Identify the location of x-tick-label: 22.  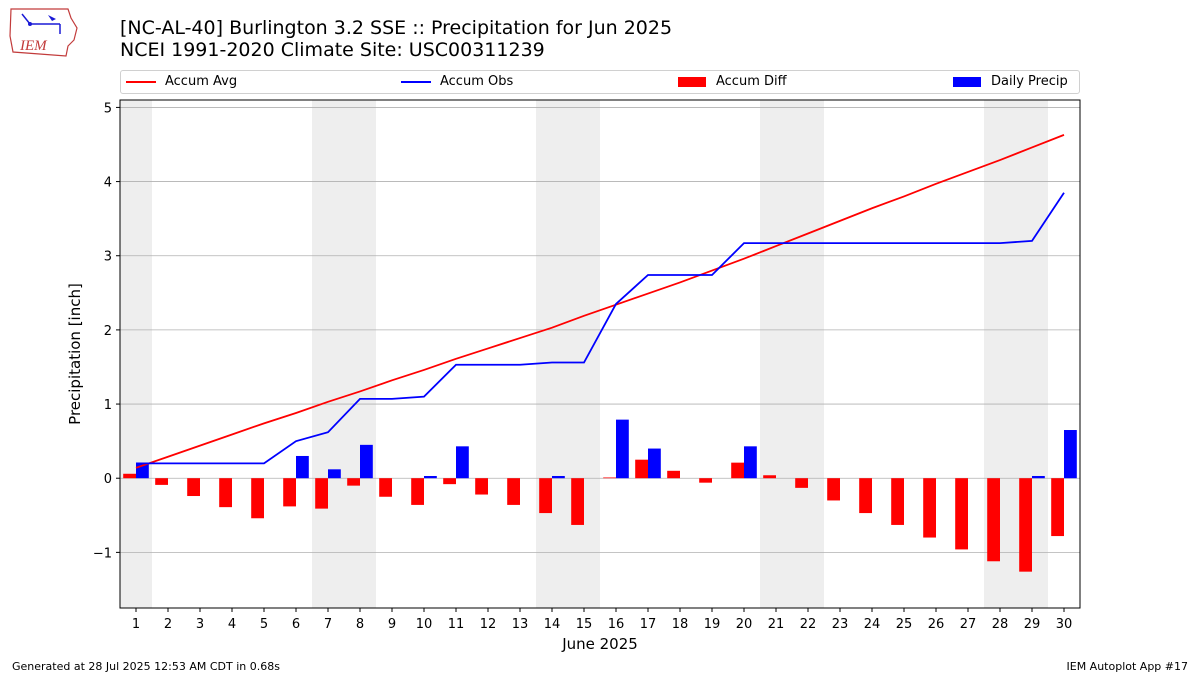
(808, 624).